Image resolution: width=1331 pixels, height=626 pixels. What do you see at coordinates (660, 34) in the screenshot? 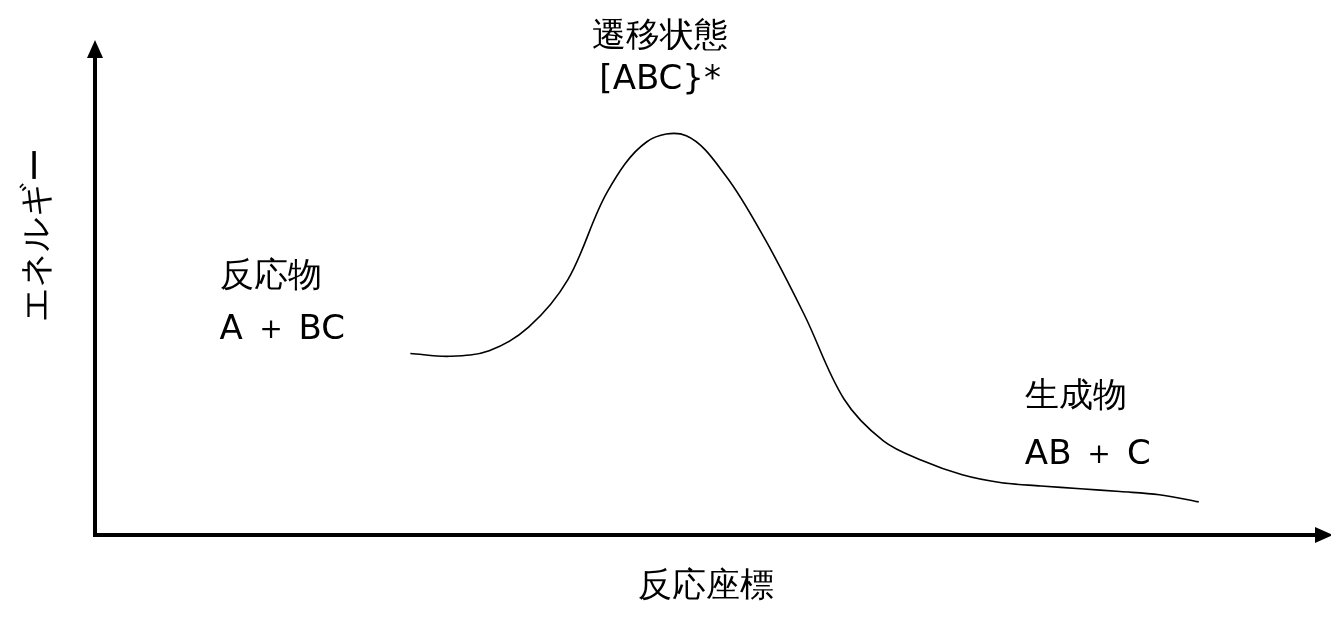
I see `text: 遷移状態` at bounding box center [660, 34].